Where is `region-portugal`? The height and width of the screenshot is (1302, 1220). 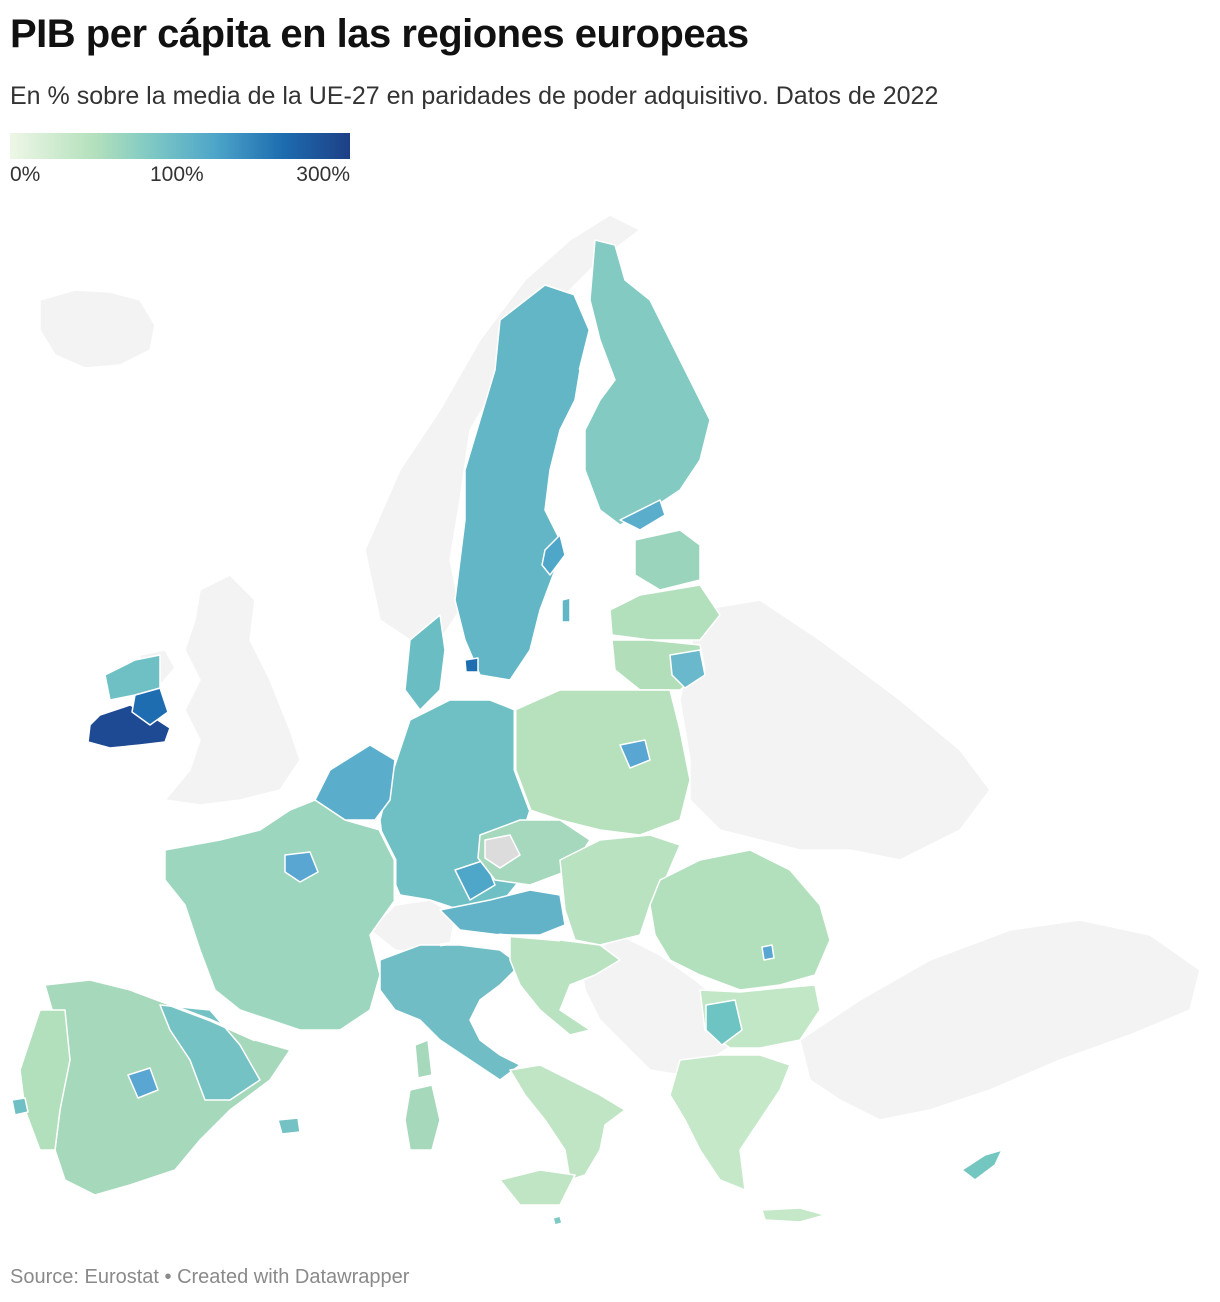 region-portugal is located at coordinates (45, 1080).